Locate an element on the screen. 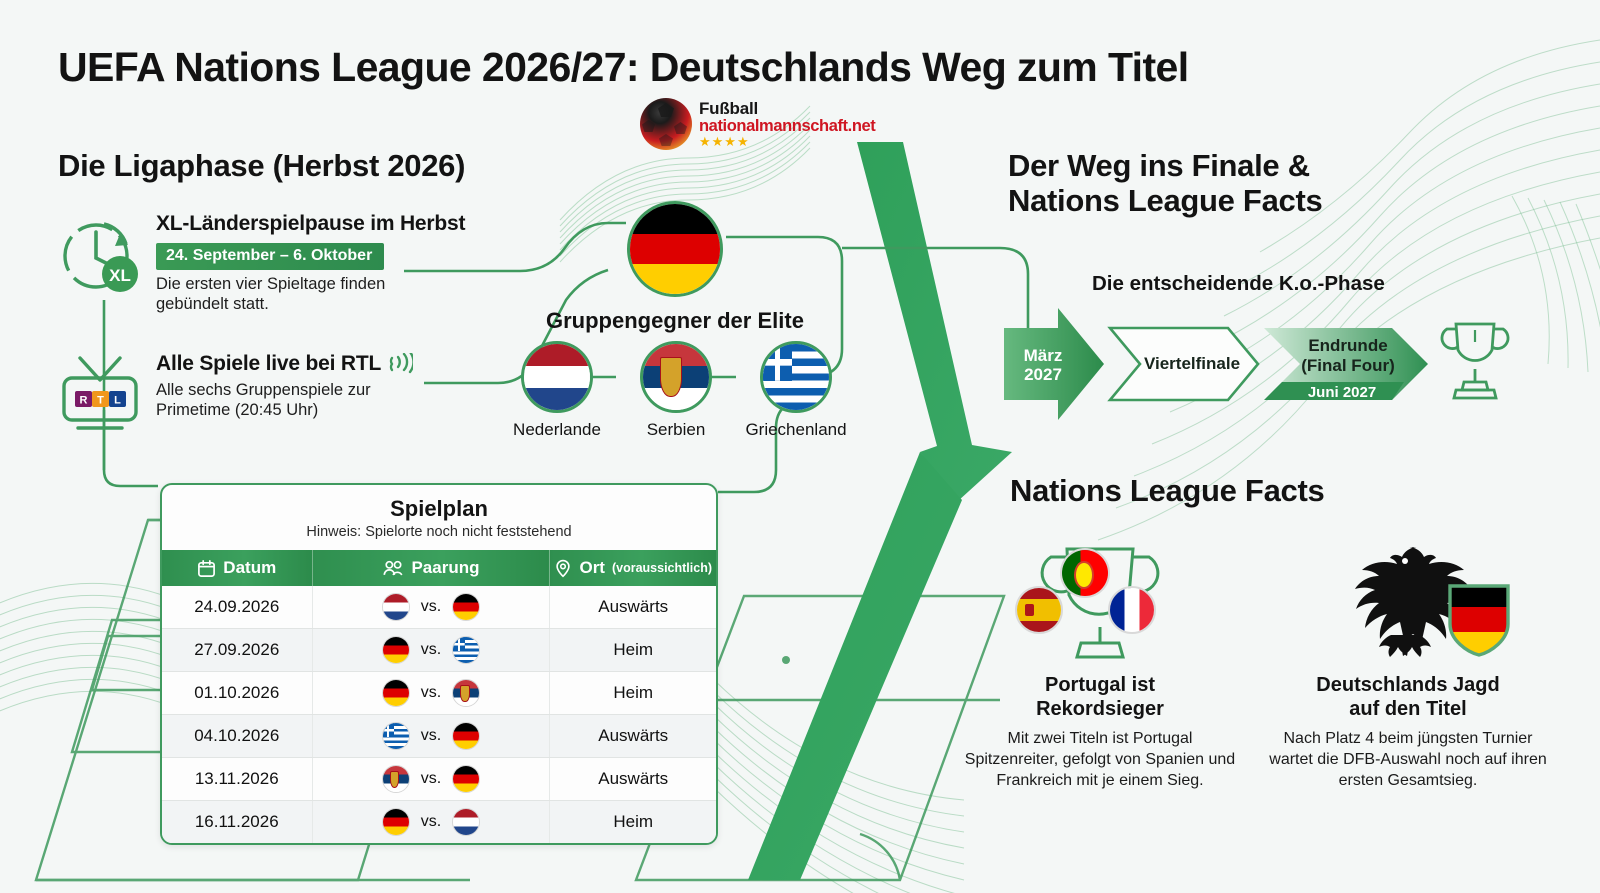 The image size is (1600, 893). location-pin-icon is located at coordinates (563, 568).